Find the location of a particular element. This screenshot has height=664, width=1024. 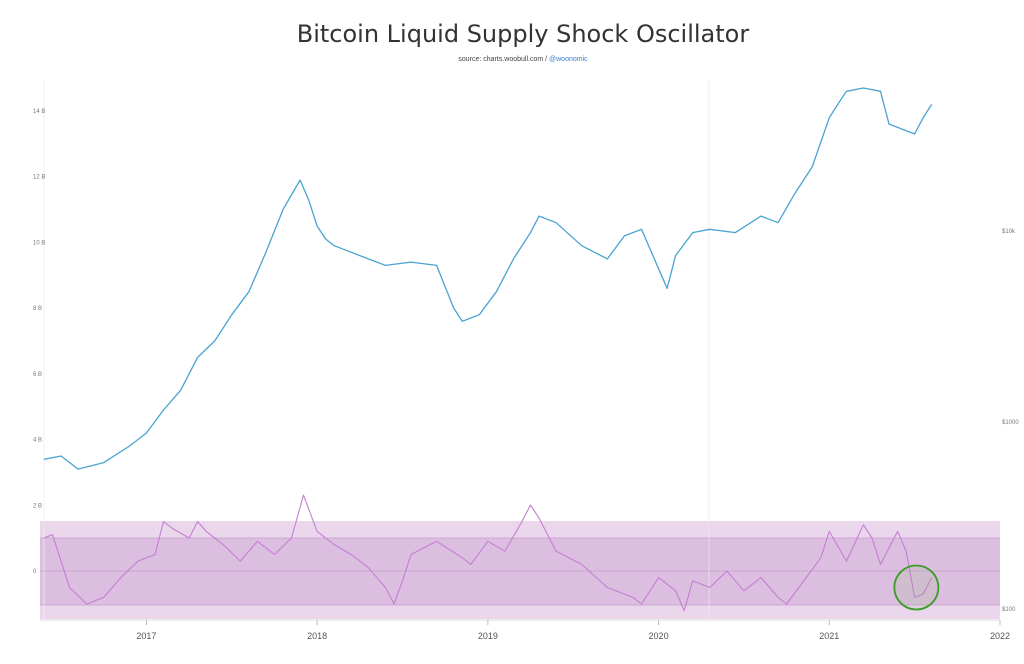

x-tick-label: 2017 is located at coordinates (146, 636).